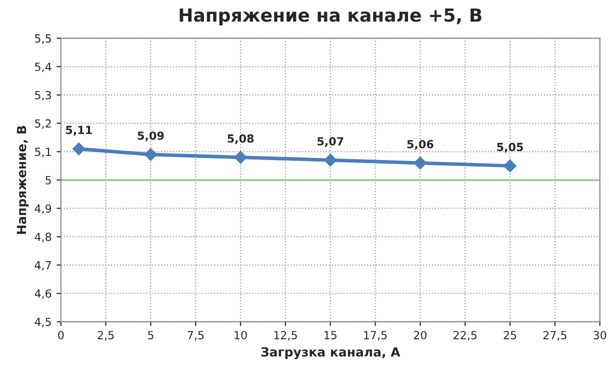 The image size is (609, 383). I want to click on x-tick-label: 25, so click(510, 335).